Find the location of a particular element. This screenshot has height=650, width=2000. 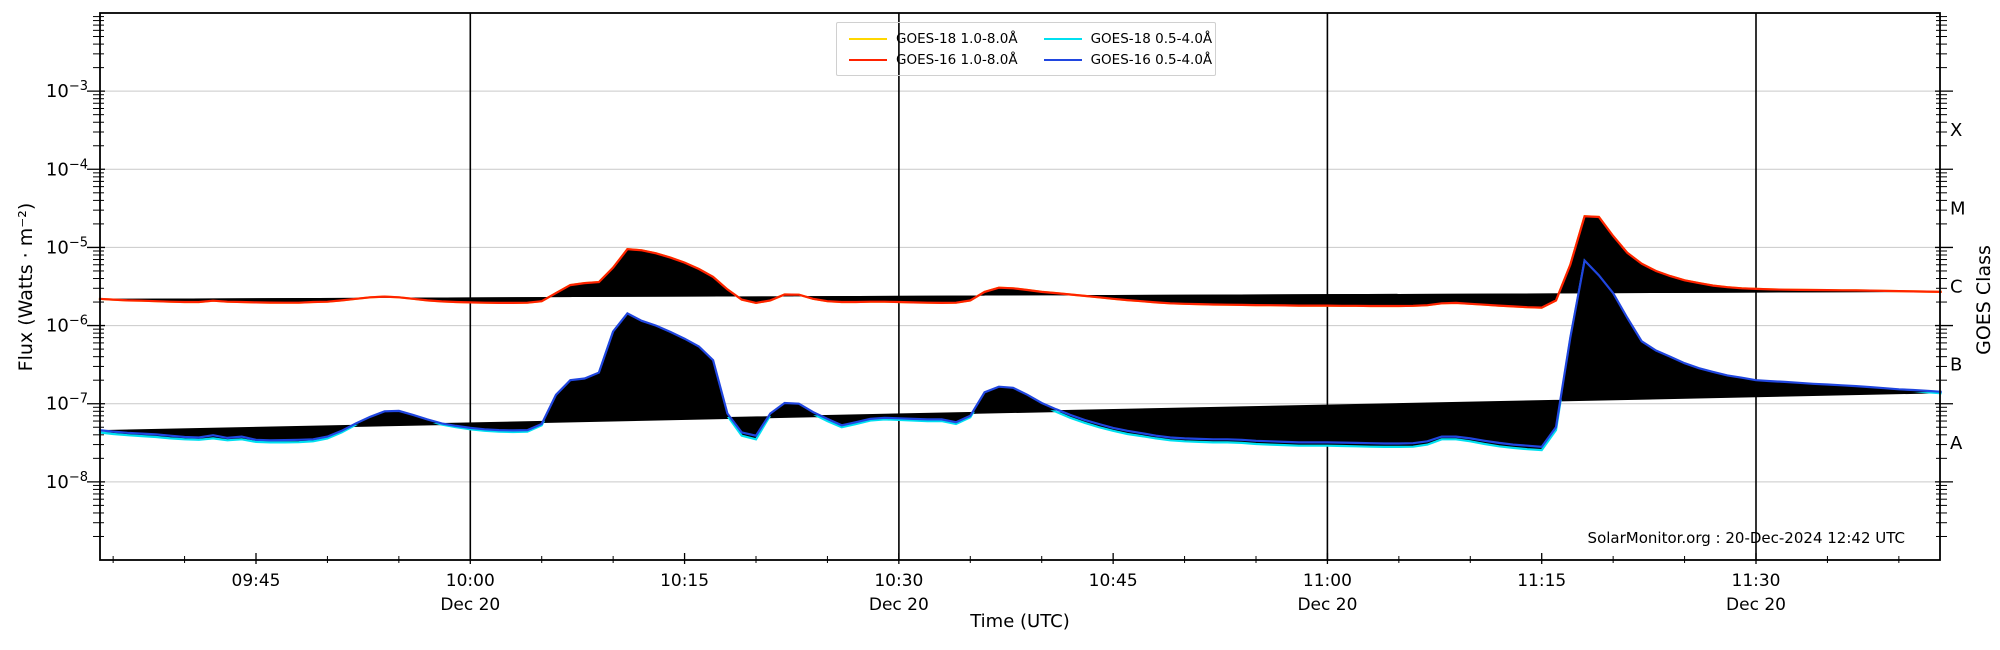

svg-text: 10⁻⁴ is located at coordinates (67, 168).